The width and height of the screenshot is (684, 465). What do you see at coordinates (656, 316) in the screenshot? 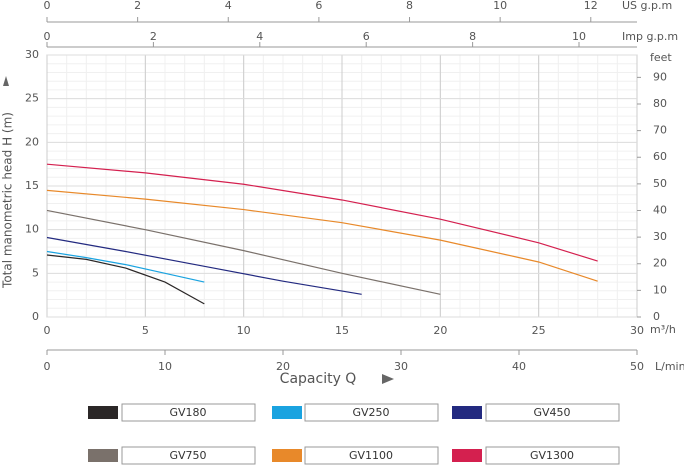
I see `y2-tick-label: 0` at bounding box center [656, 316].